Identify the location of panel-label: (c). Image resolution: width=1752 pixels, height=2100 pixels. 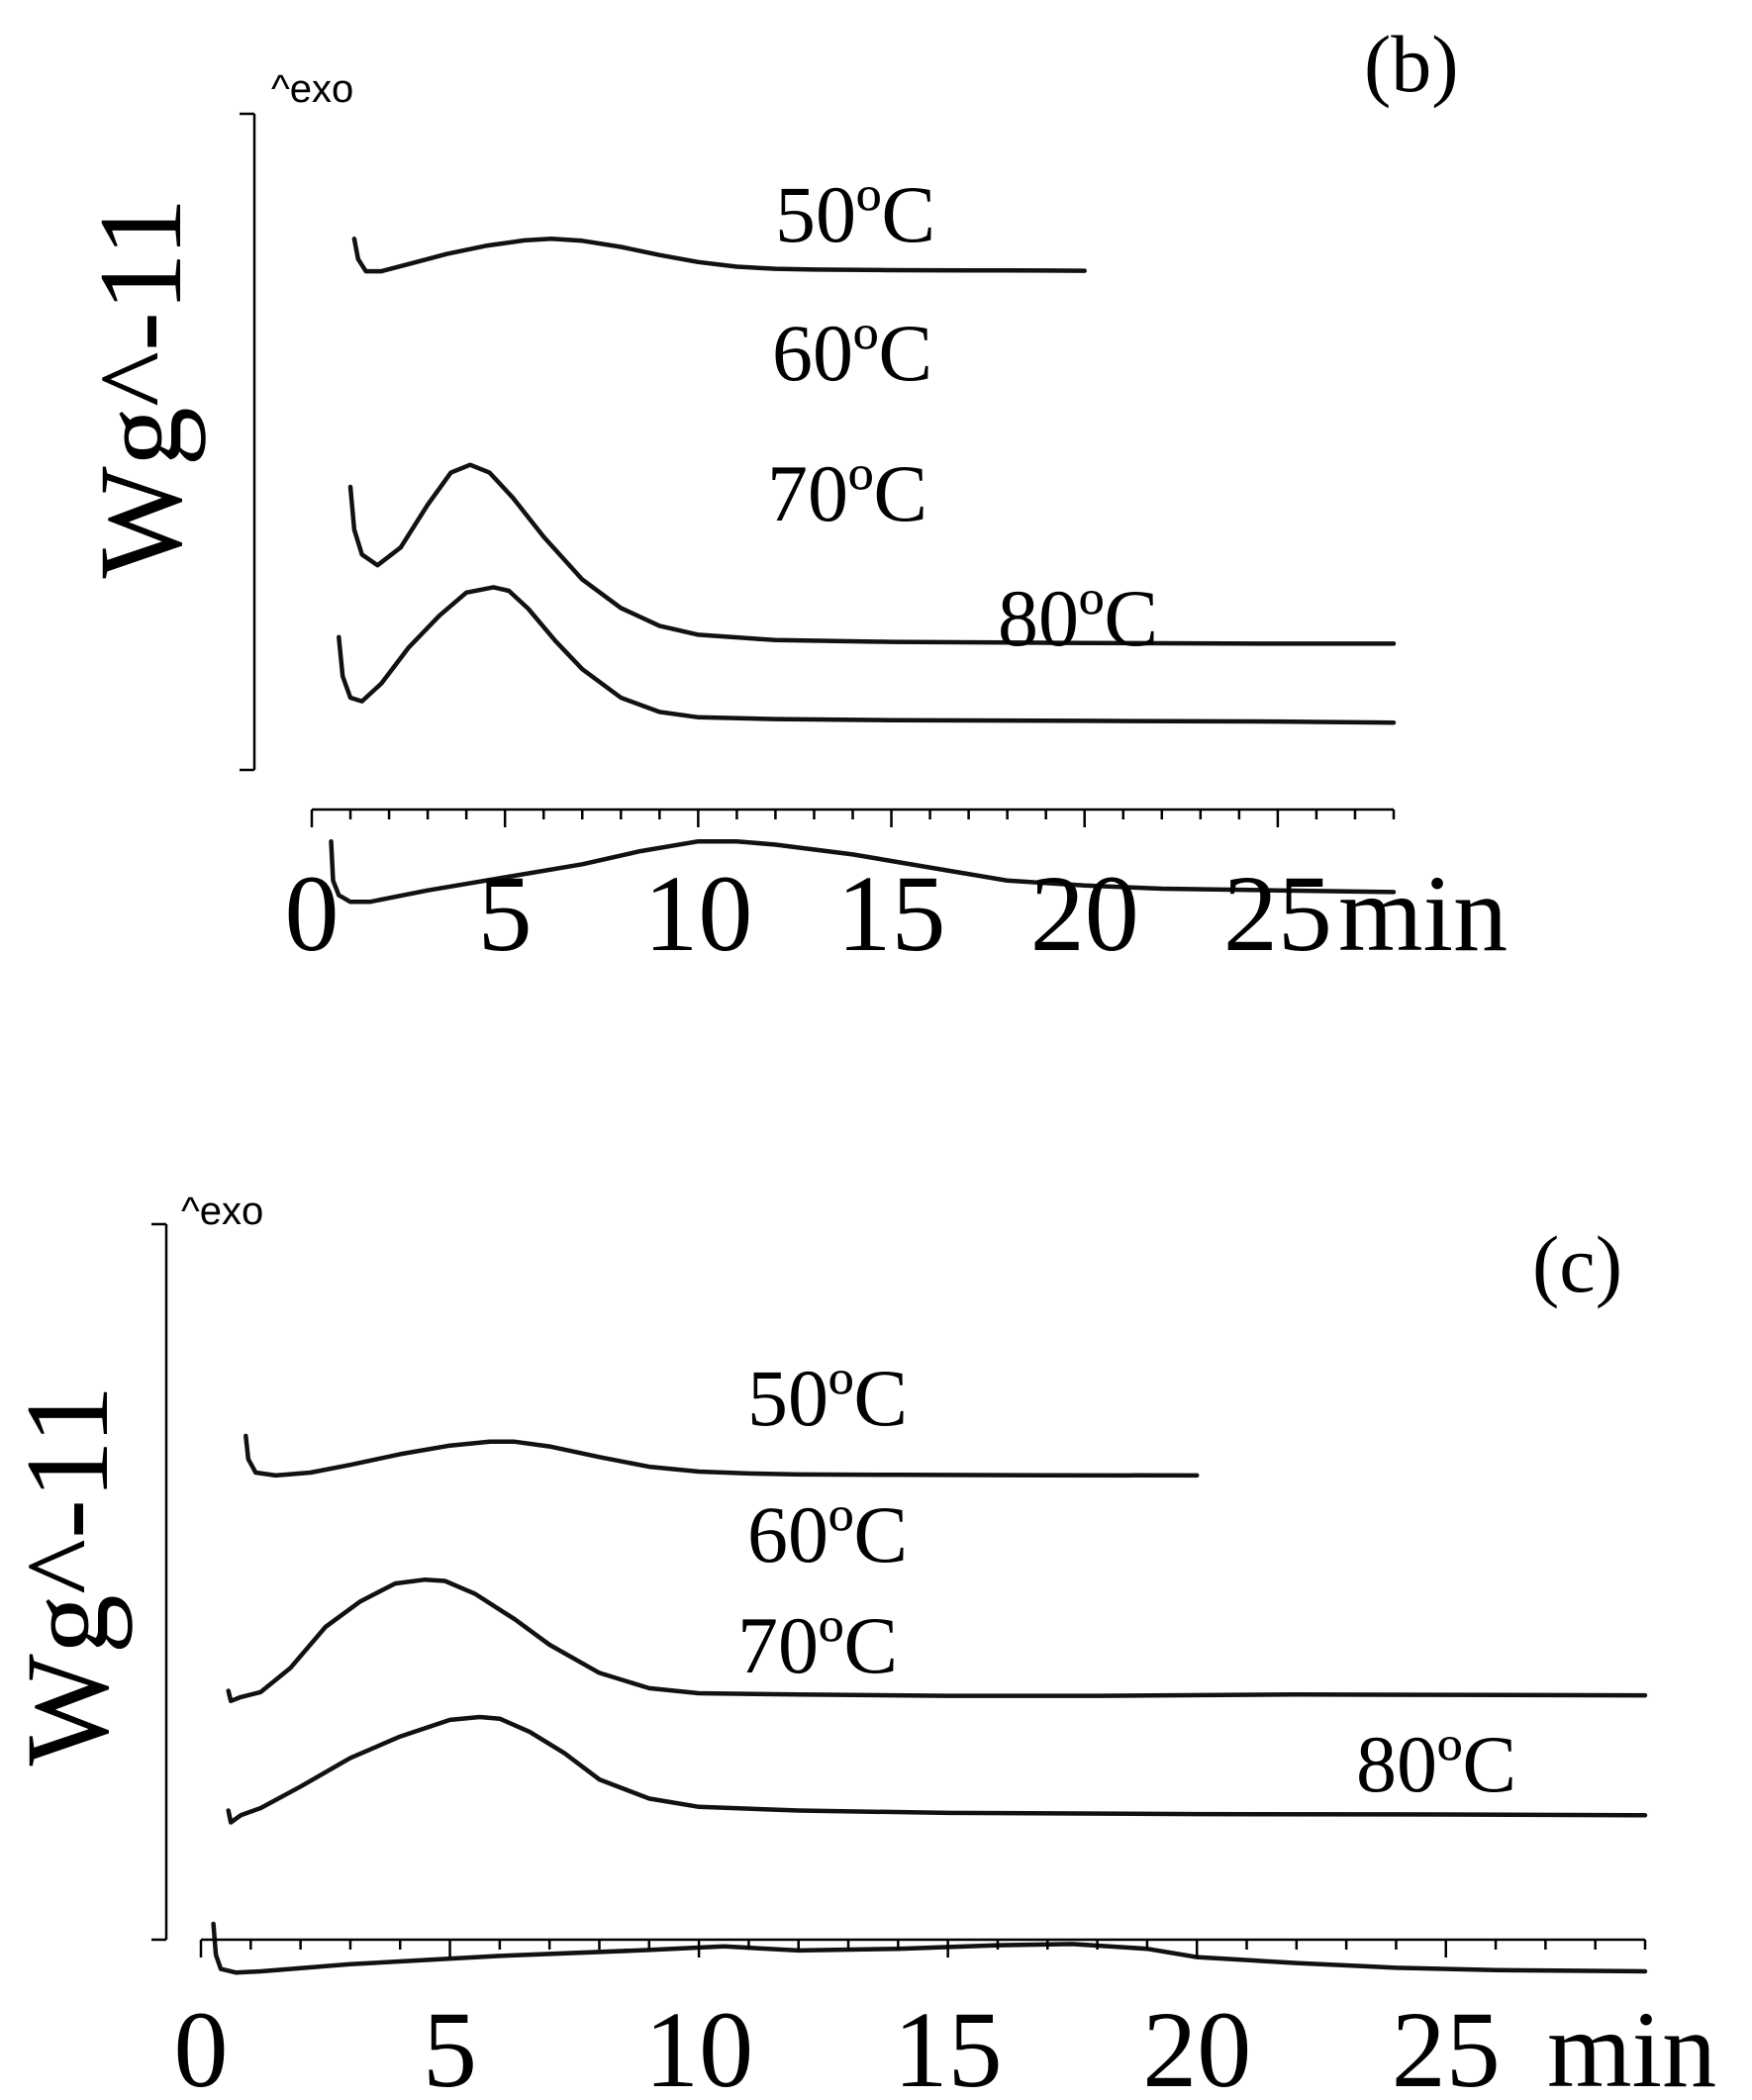
(1577, 1264).